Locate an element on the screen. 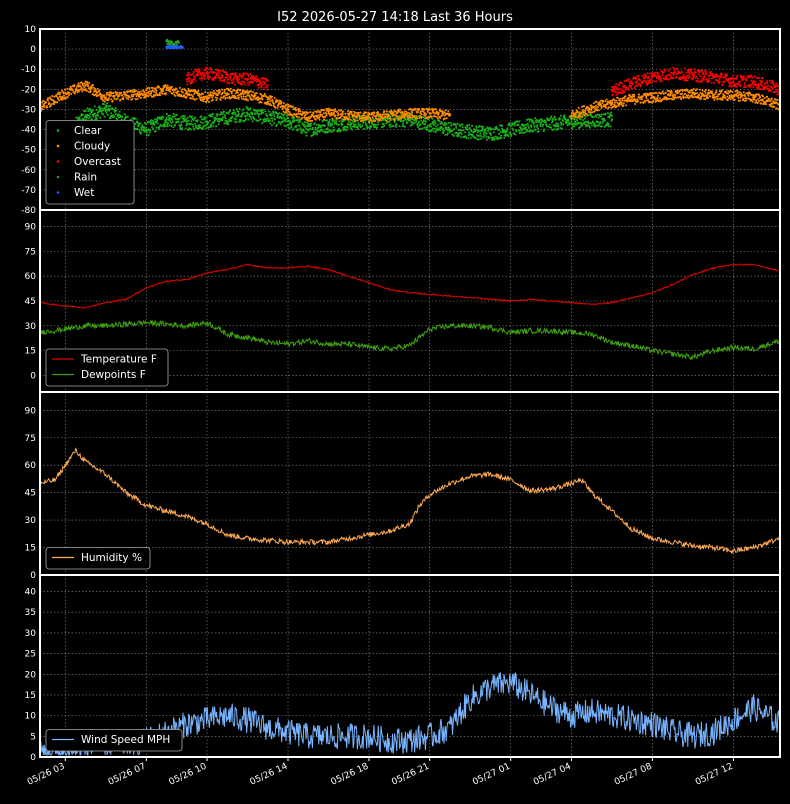 The width and height of the screenshot is (790, 804). y-tick-label: -10 is located at coordinates (28, 70).